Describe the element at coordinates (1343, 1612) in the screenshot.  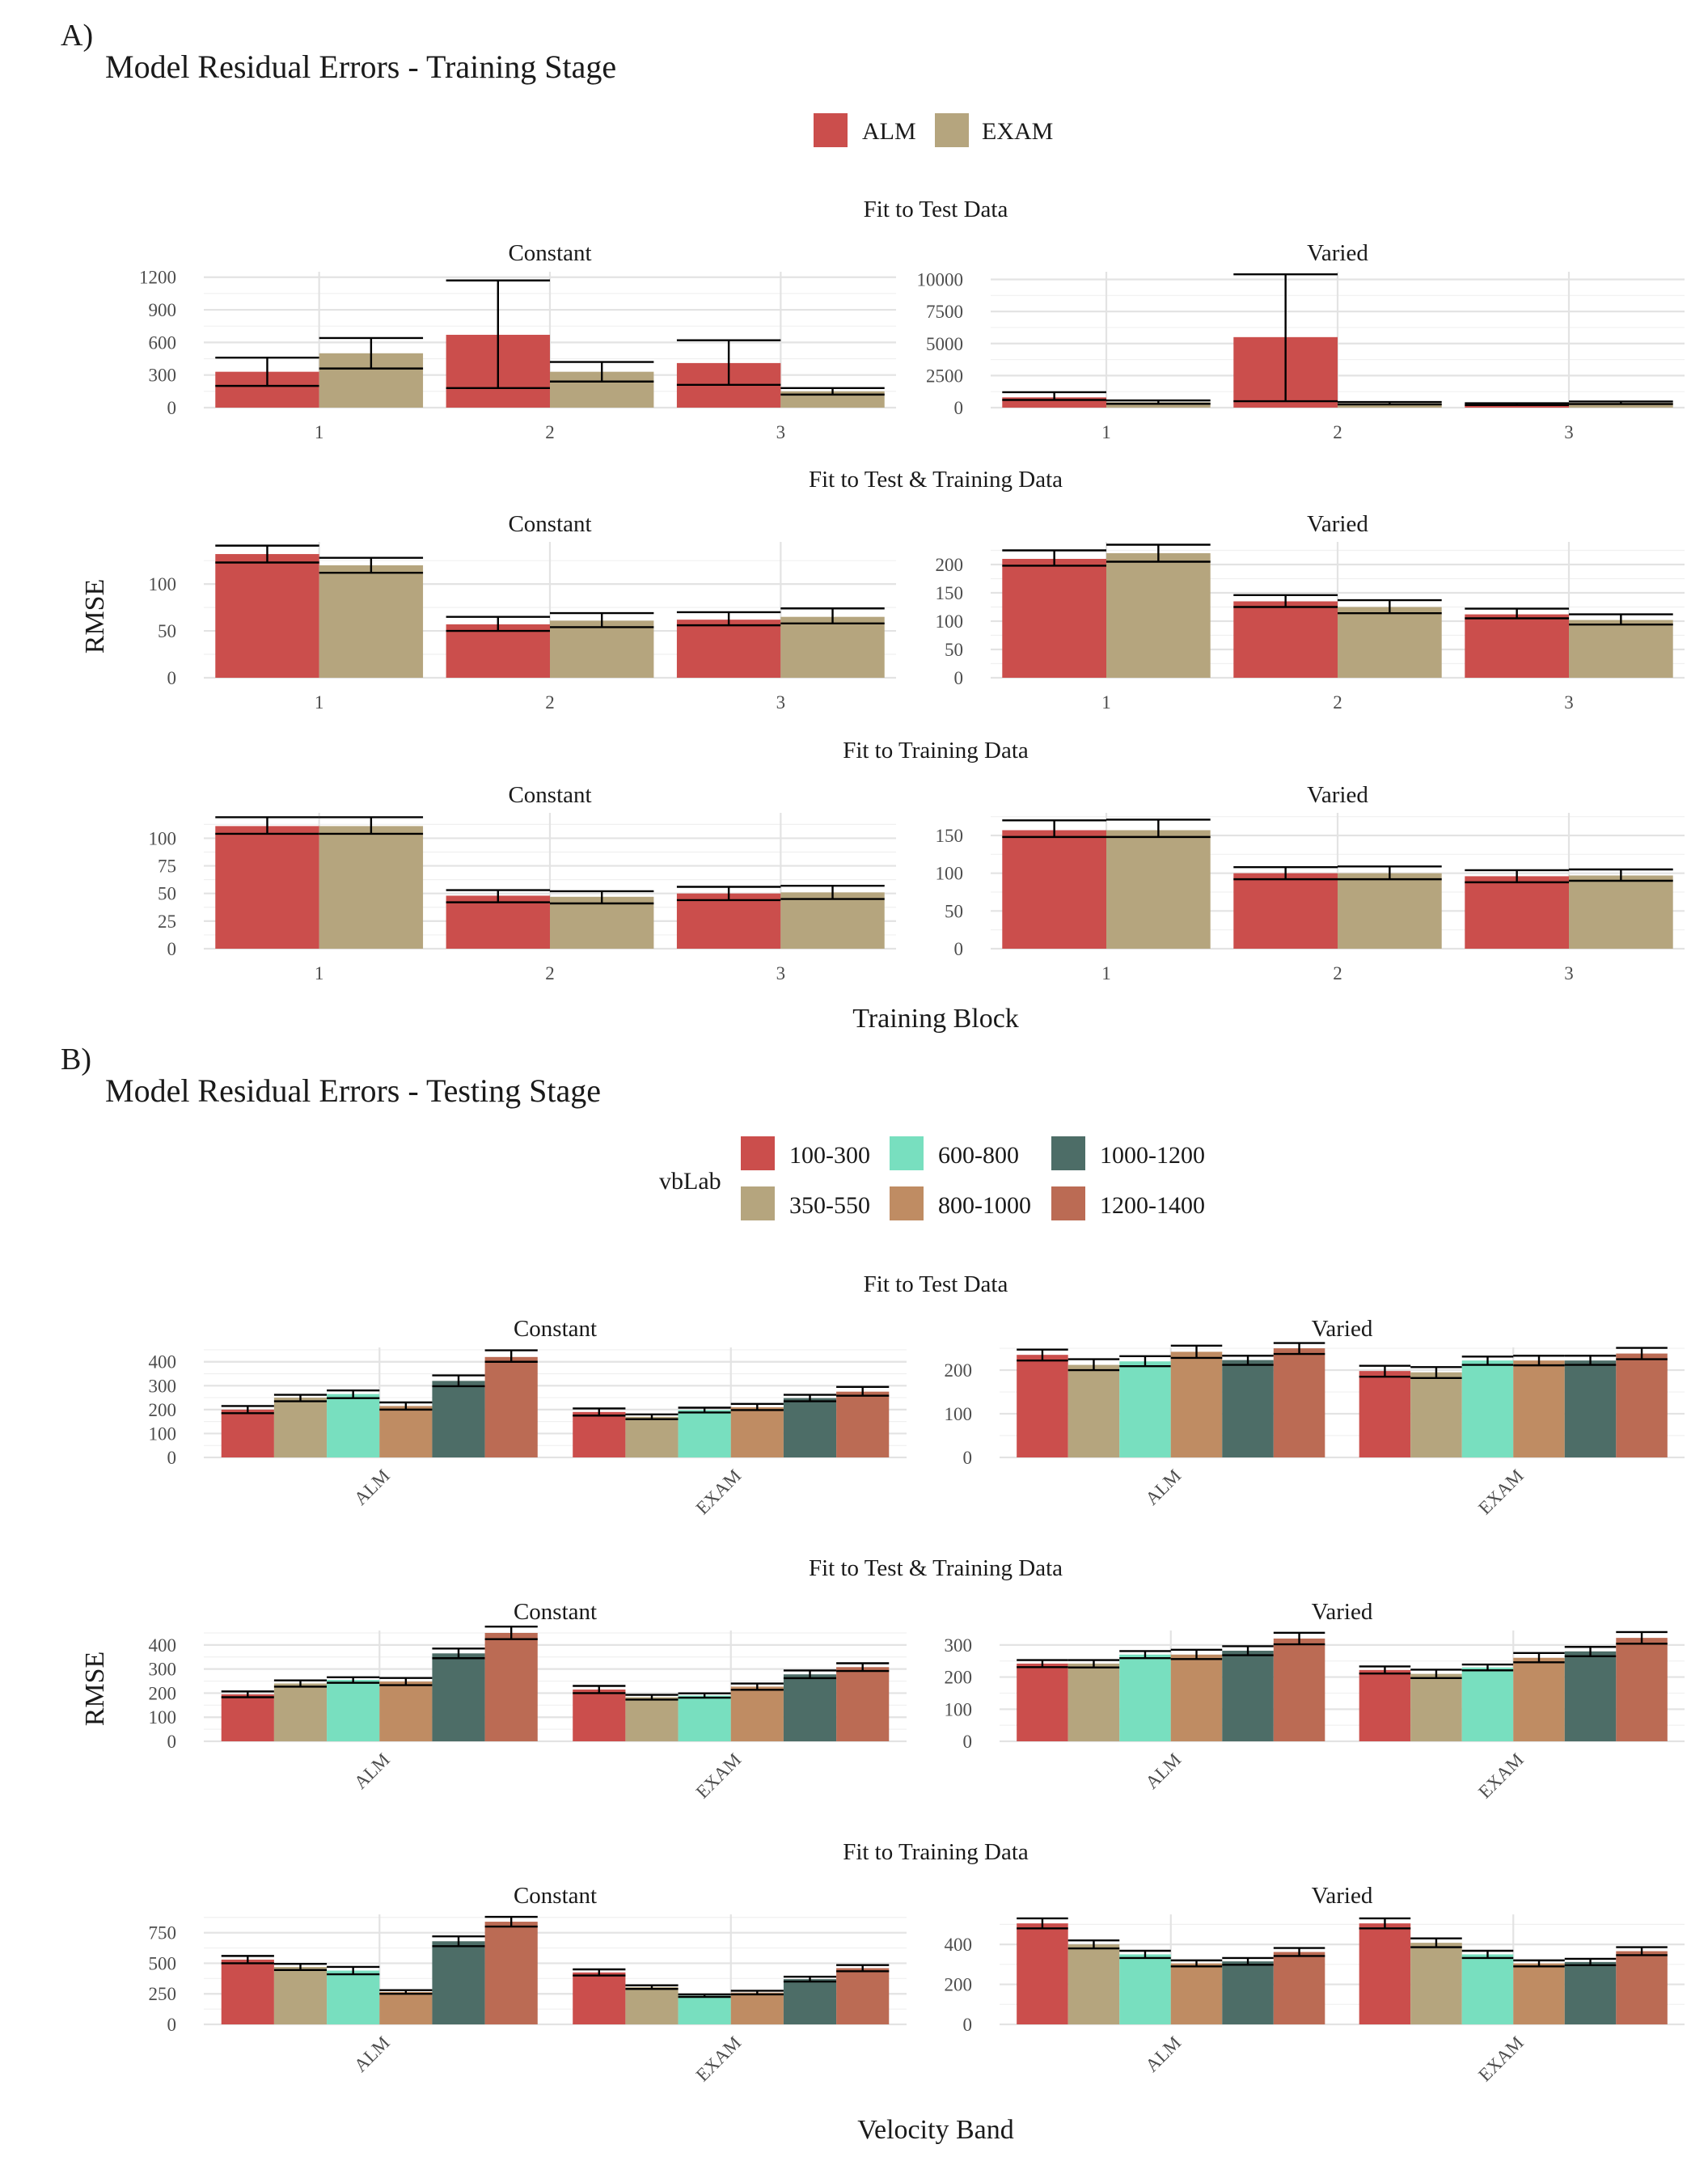
I see `strip-label-c1-r1-f1: Varied` at that location.